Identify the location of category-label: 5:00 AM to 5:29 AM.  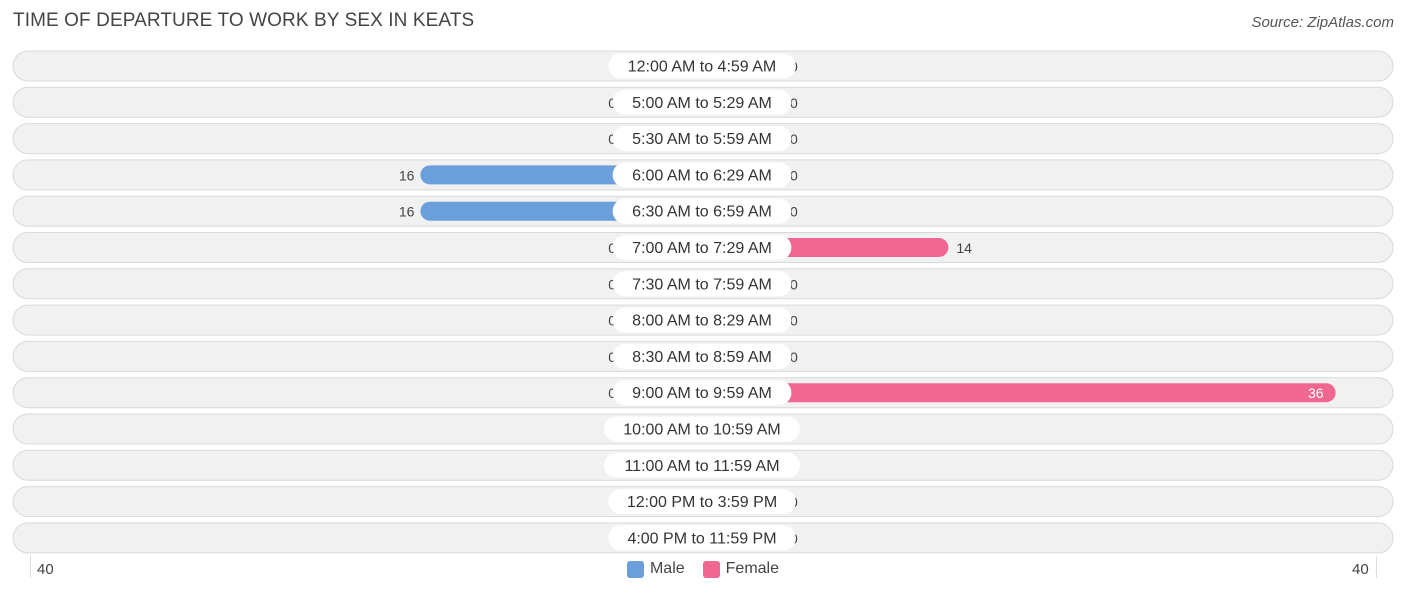
(702, 103).